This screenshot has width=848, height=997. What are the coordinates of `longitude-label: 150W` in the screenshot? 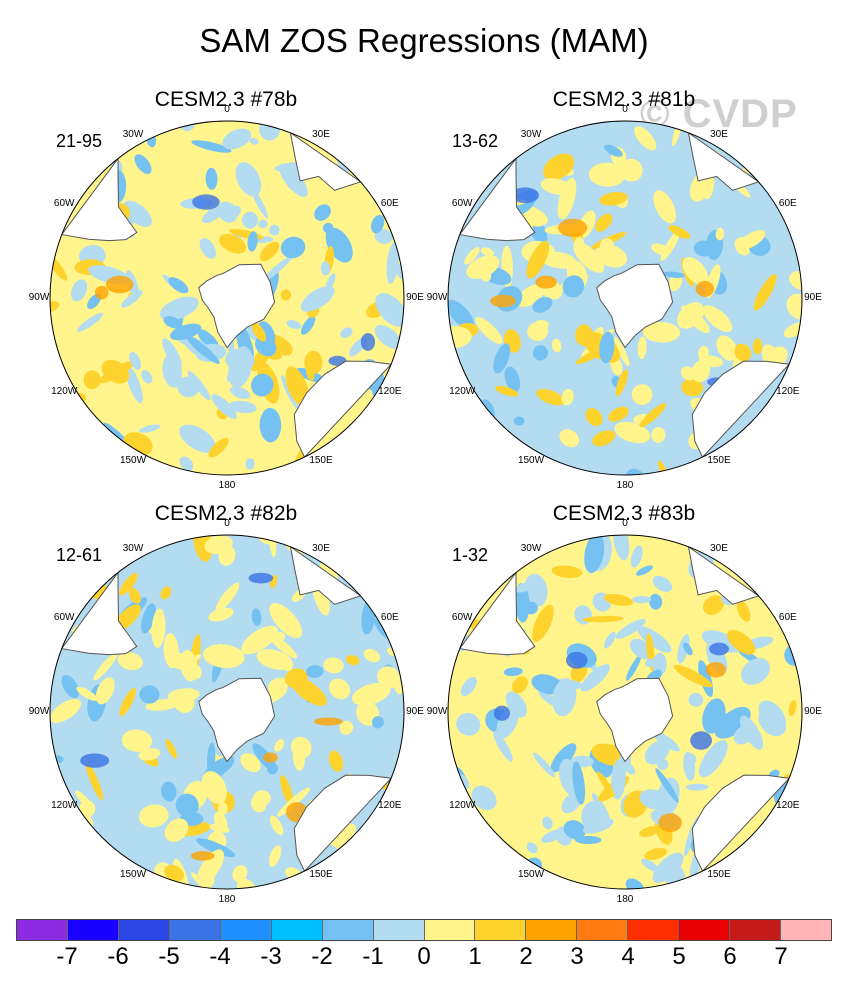 It's located at (133, 460).